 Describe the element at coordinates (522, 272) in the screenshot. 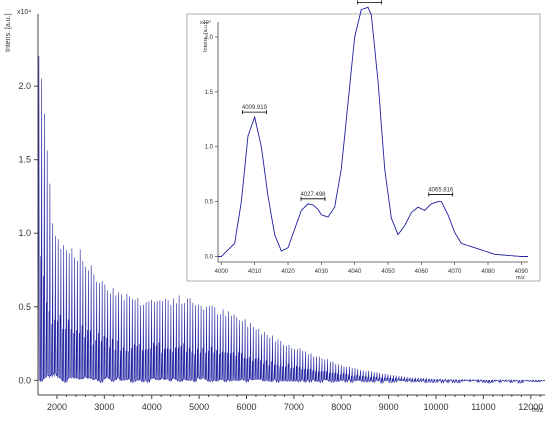

I see `inset-x-tick-label: 4090` at that location.